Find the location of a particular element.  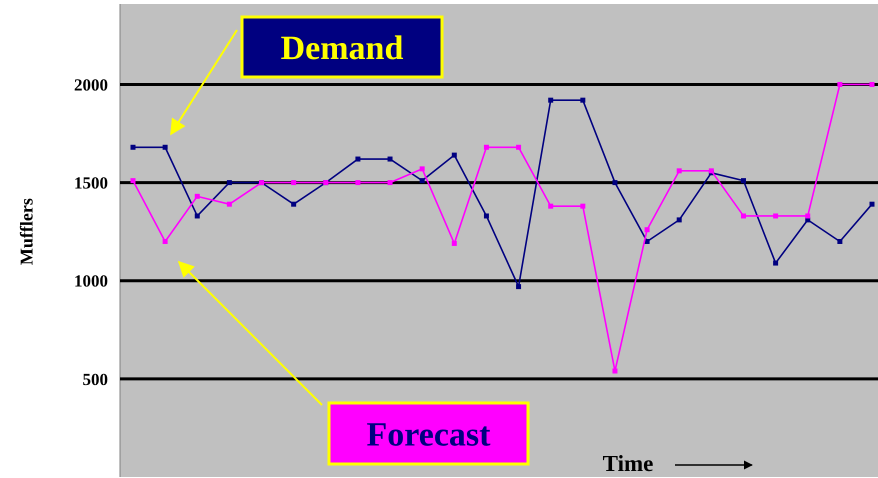

y-tick-label: 2000 is located at coordinates (91, 84).